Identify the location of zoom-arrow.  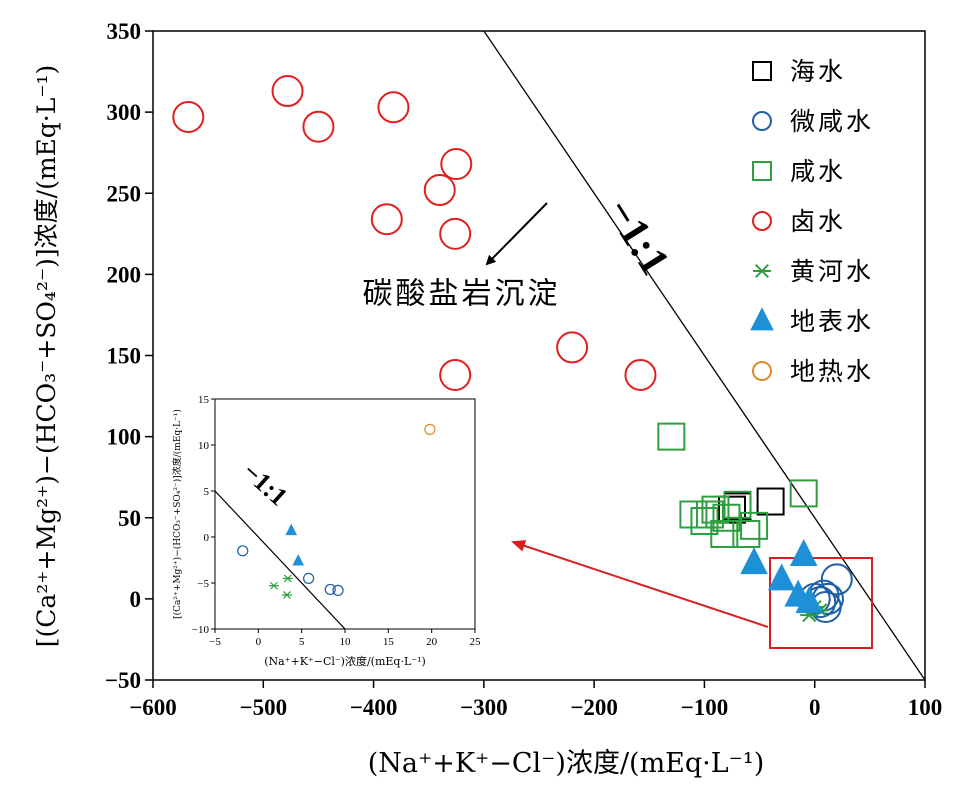
(640, 584).